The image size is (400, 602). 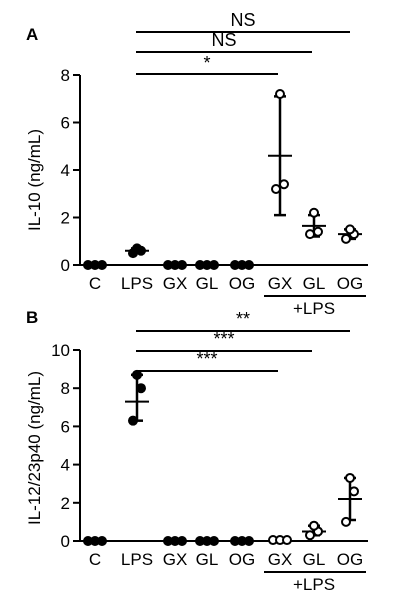 What do you see at coordinates (206, 63) in the screenshot?
I see `significance-label: *` at bounding box center [206, 63].